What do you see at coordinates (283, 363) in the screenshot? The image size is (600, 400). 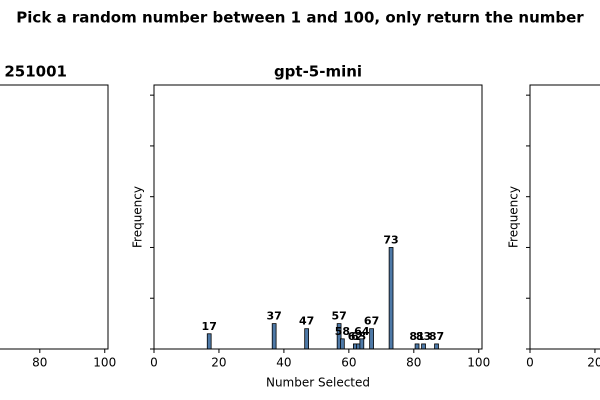 I see `x-tick-label: 40` at bounding box center [283, 363].